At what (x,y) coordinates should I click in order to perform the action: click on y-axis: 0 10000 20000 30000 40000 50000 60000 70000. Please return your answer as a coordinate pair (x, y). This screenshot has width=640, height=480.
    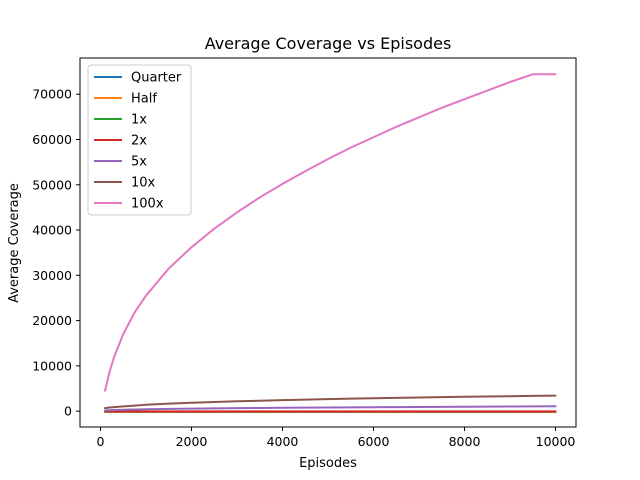
    Looking at the image, I should click on (56, 253).